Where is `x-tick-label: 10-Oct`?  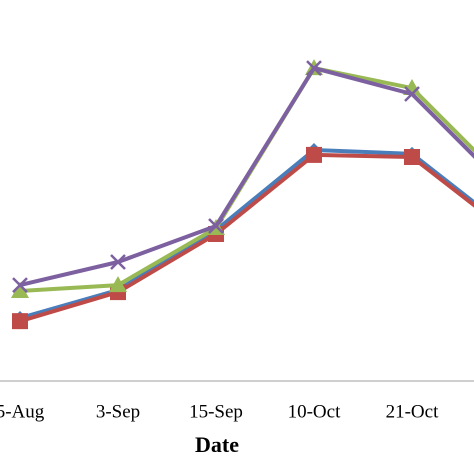 x-tick-label: 10-Oct is located at coordinates (314, 411).